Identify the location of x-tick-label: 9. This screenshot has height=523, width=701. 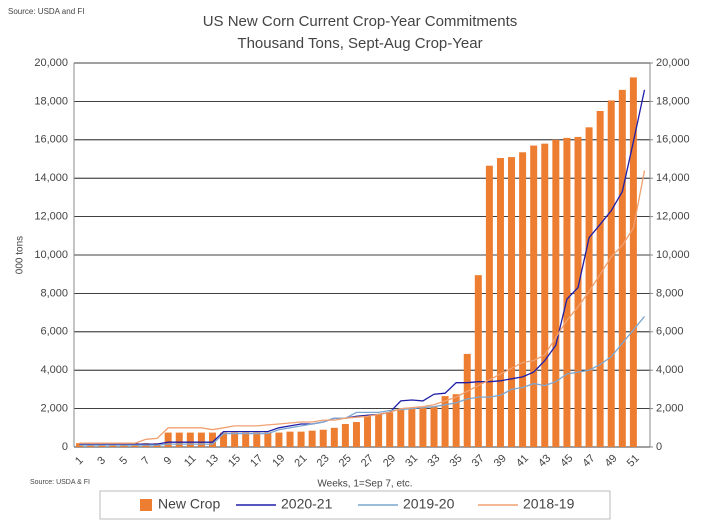
(168, 461).